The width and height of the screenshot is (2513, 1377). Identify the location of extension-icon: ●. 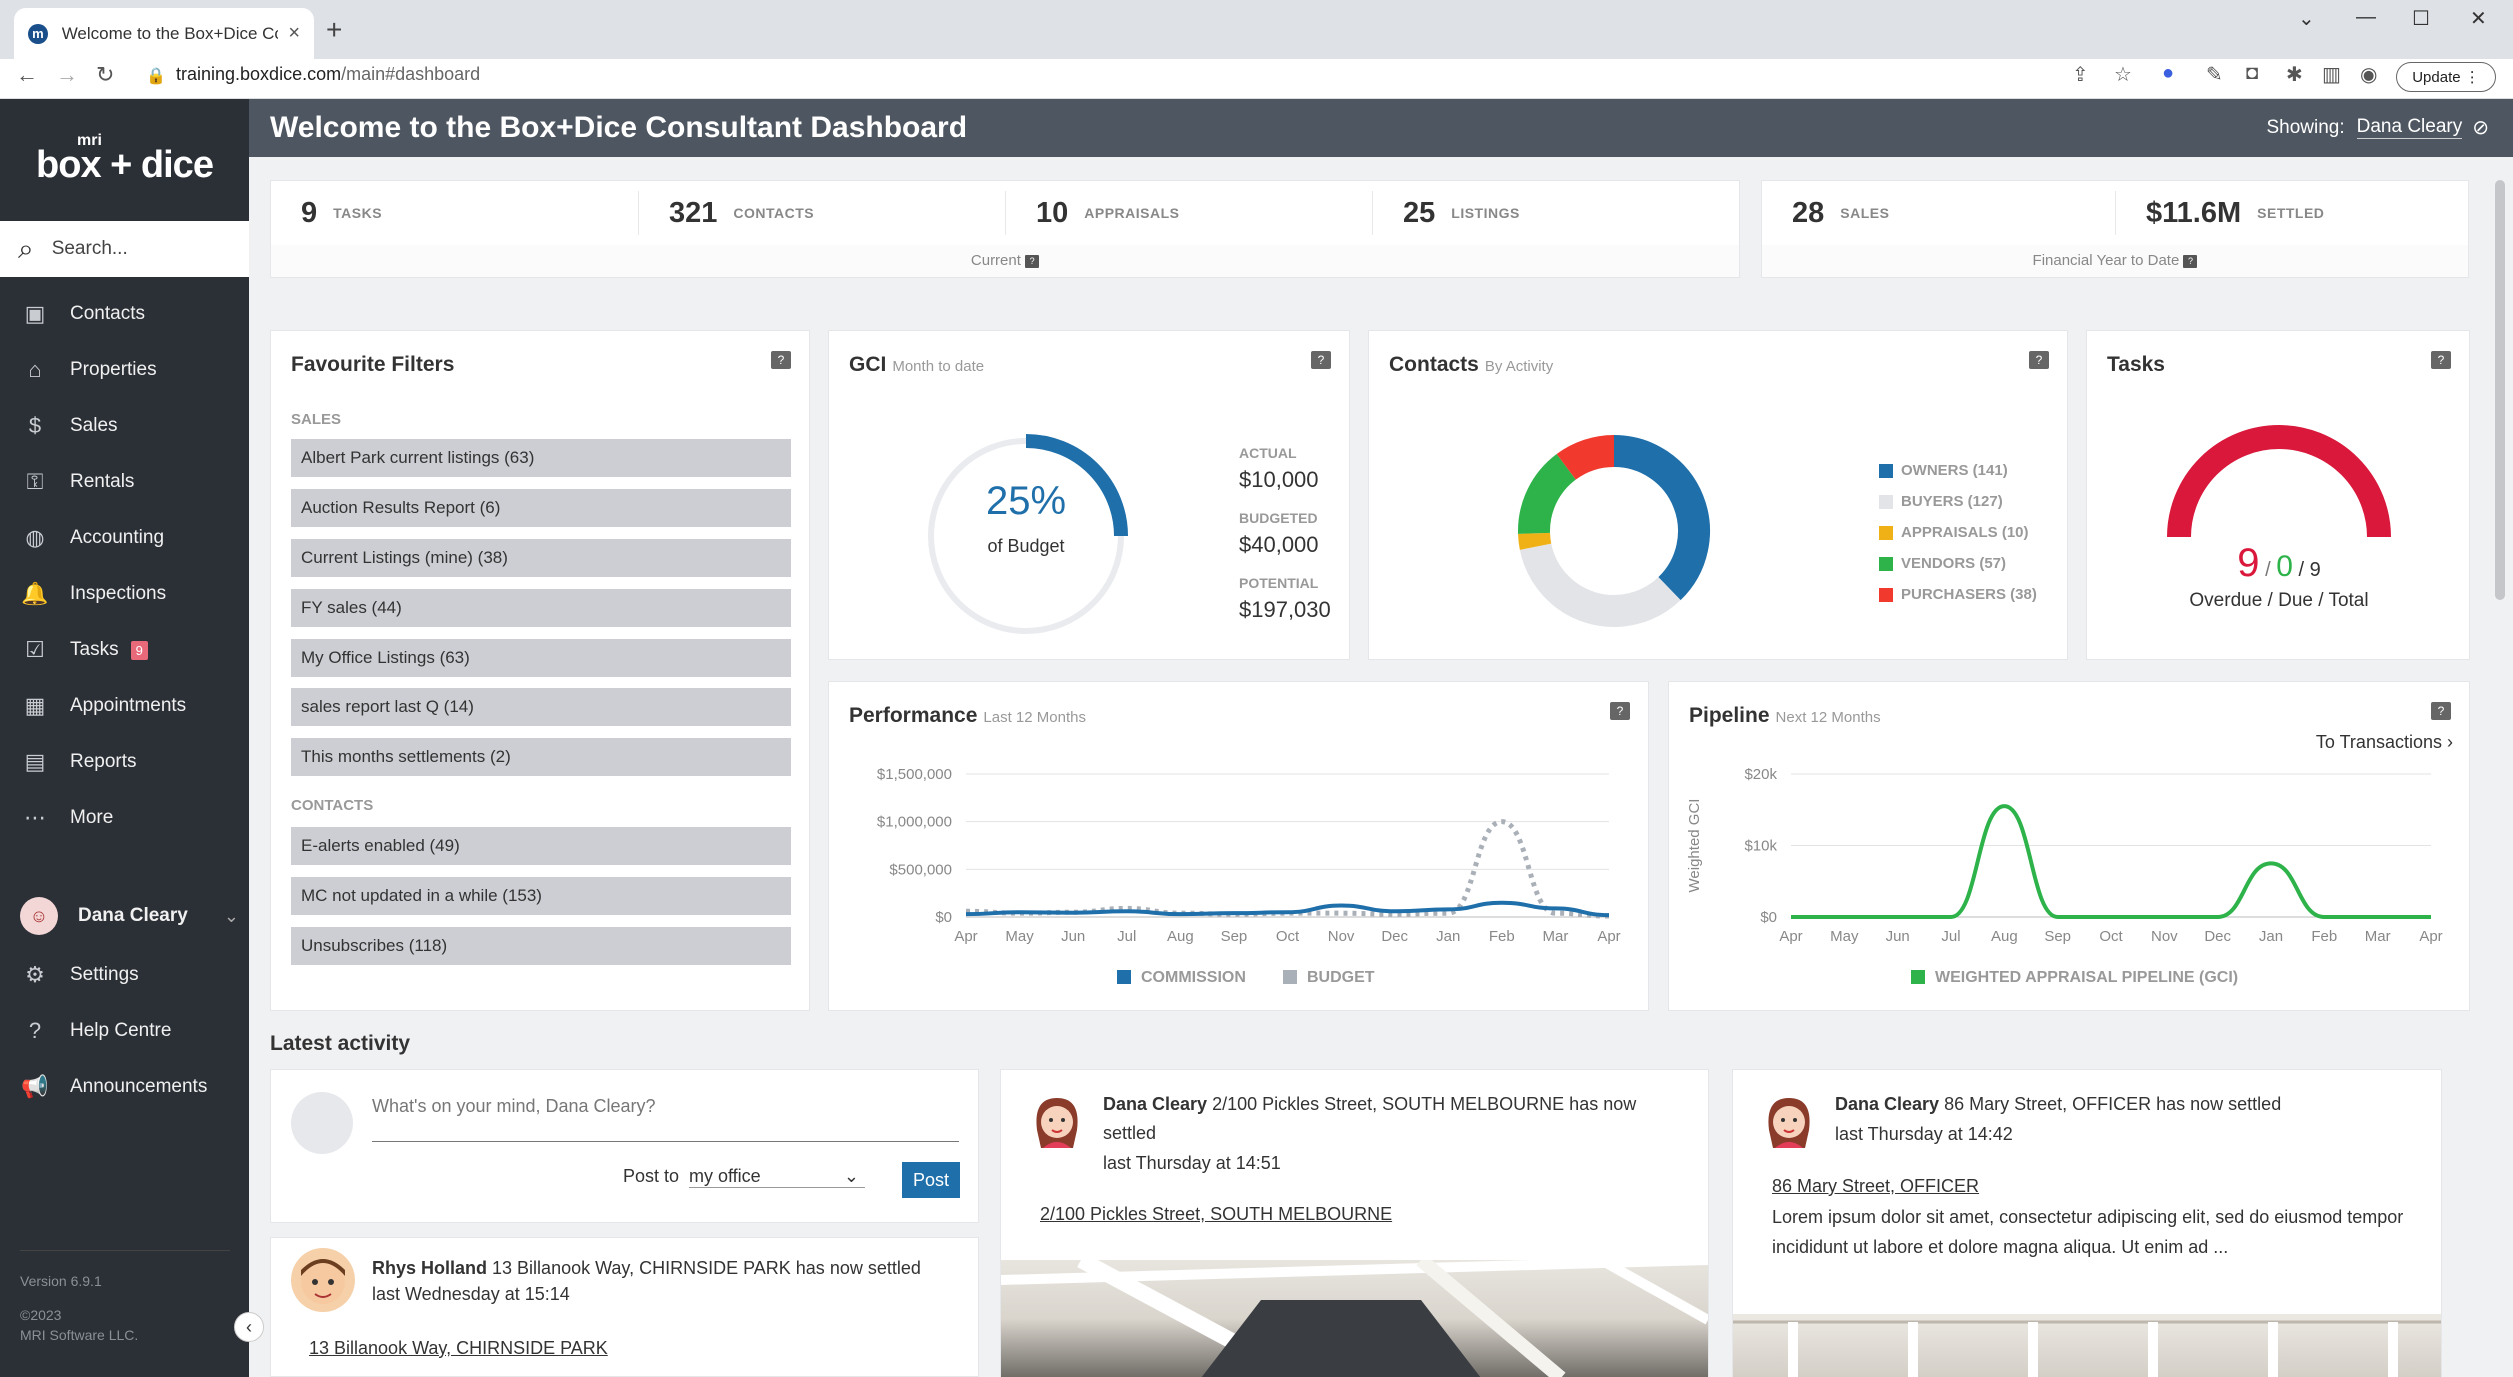
(2168, 73).